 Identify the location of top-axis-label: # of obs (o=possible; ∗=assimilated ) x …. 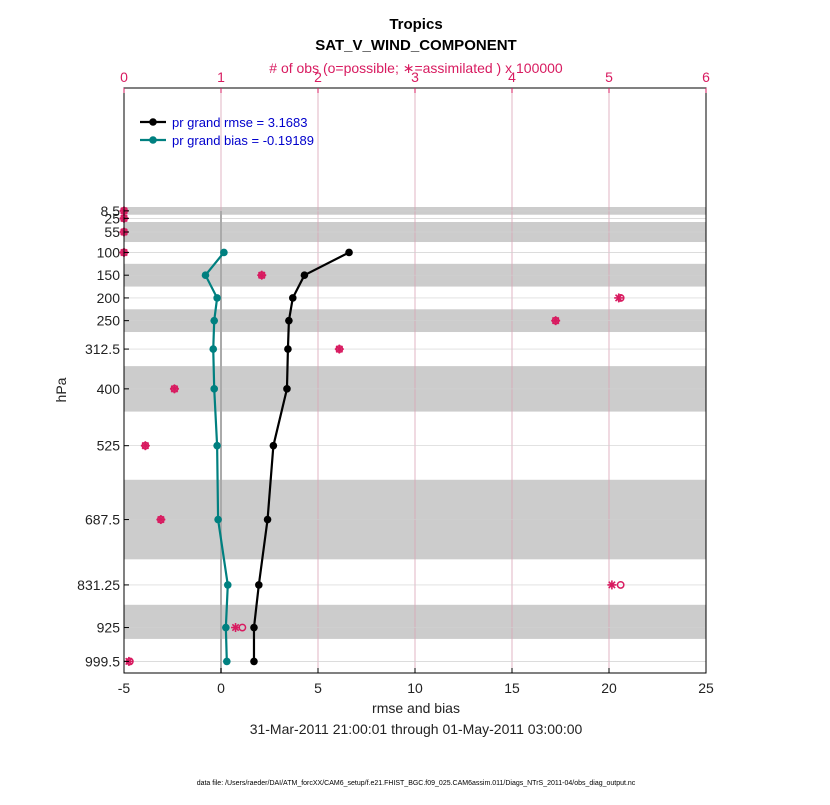
(416, 68).